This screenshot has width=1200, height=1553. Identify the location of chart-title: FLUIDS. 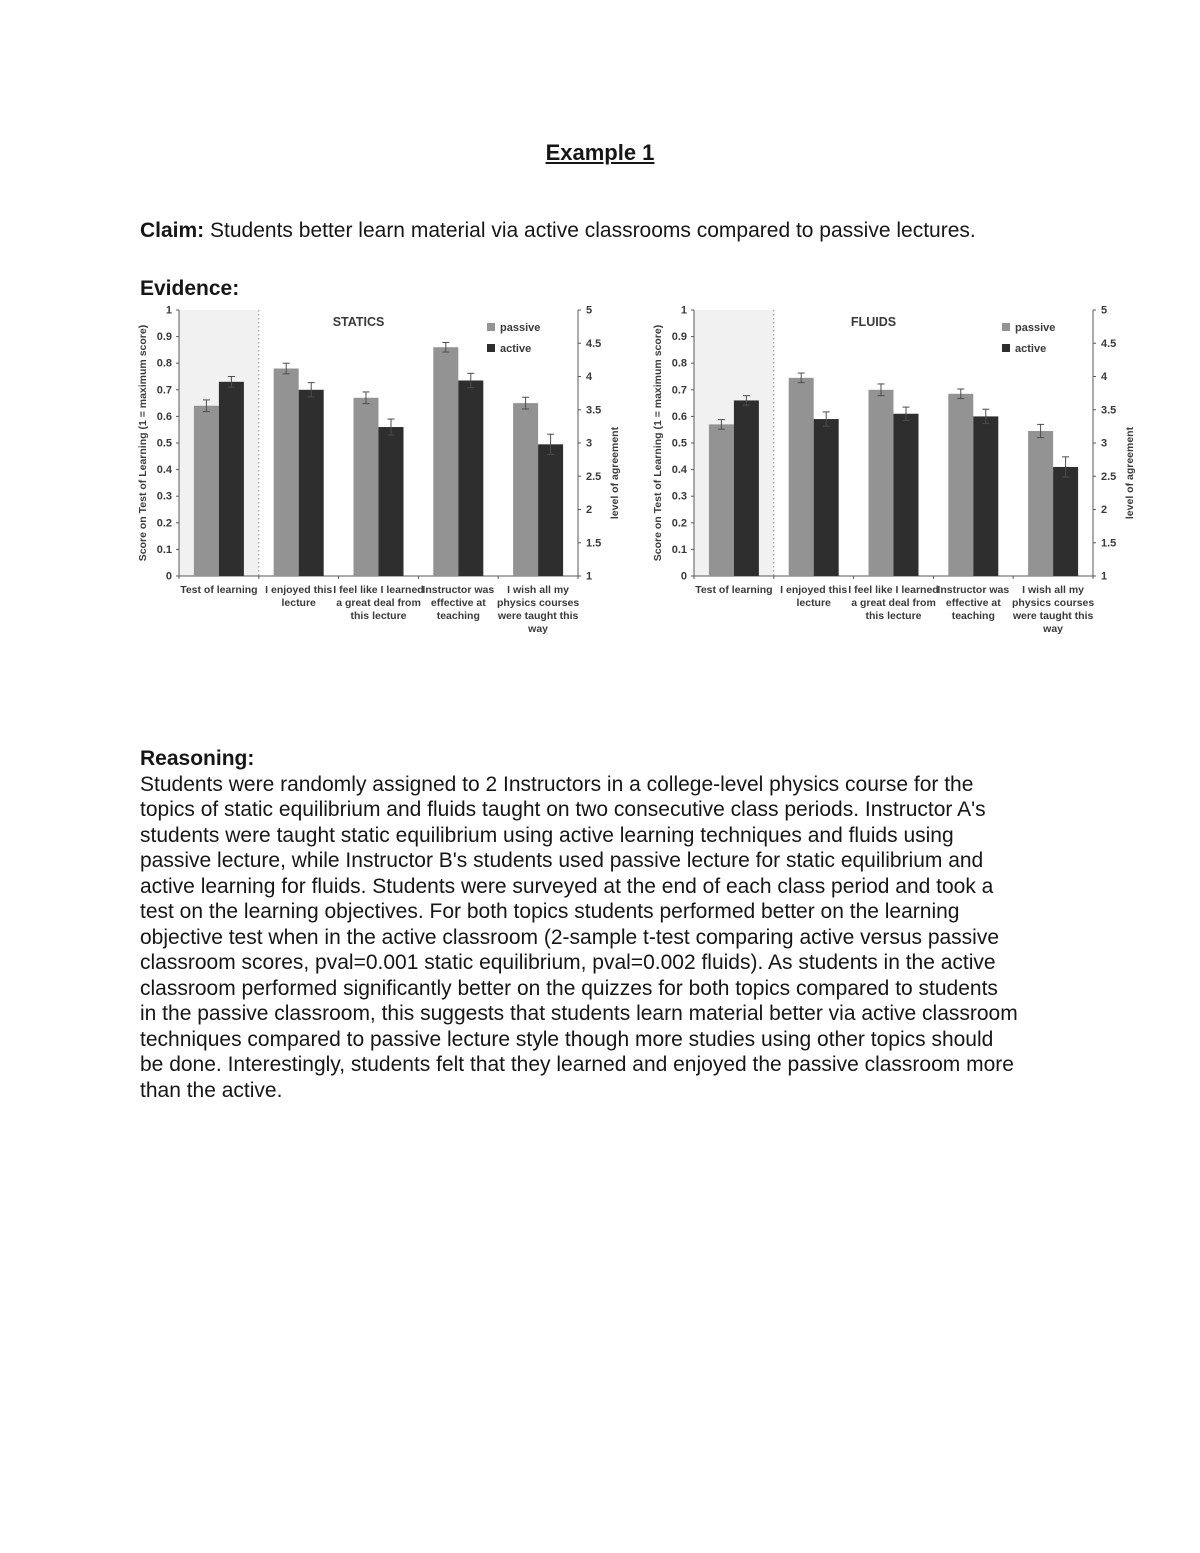
(873, 322).